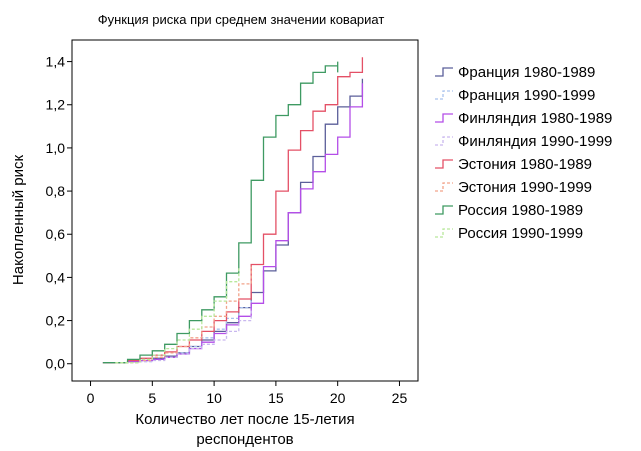 The width and height of the screenshot is (641, 451). I want to click on y-tick-label: 0,8, so click(56, 191).